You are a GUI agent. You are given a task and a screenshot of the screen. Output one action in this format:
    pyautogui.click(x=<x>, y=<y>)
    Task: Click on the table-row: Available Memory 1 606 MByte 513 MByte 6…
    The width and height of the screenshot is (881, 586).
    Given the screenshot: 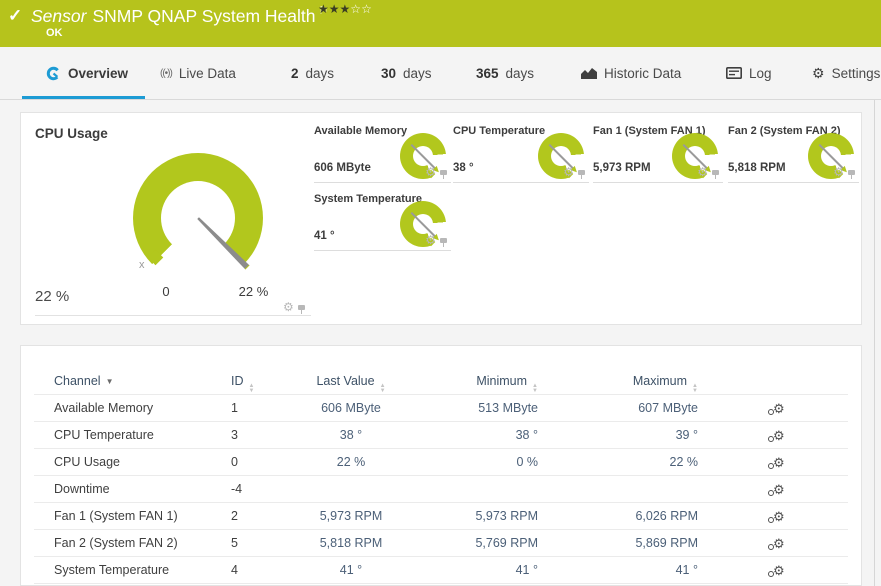 What is the action you would take?
    pyautogui.click(x=441, y=408)
    